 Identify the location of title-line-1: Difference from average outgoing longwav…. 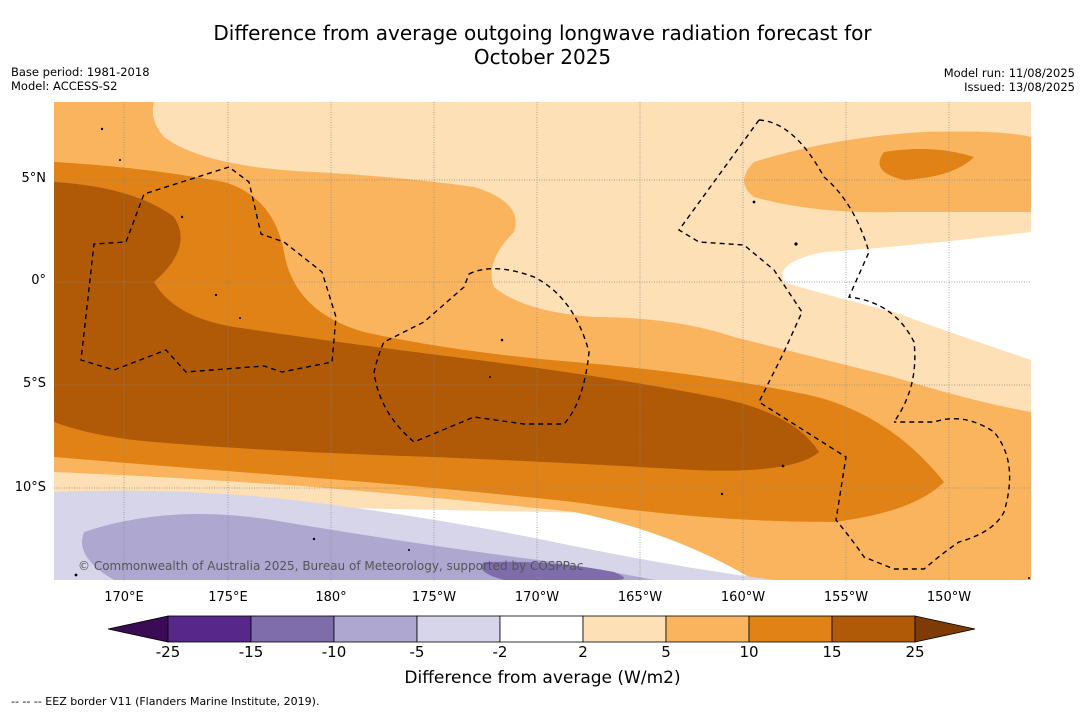
(542, 33).